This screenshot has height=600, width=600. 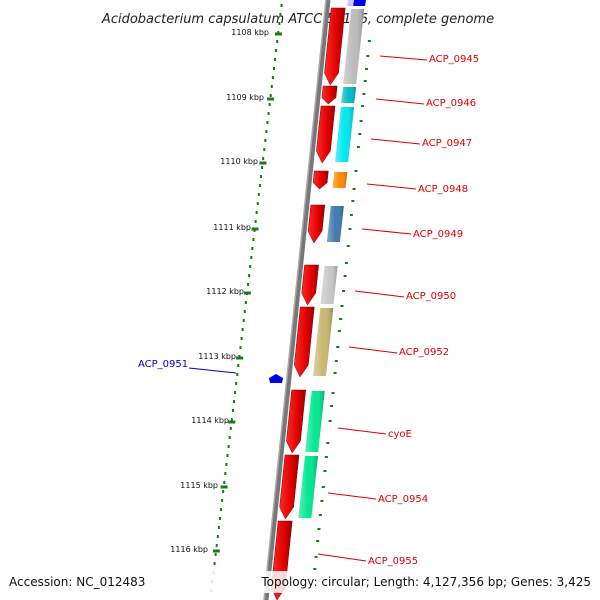 I want to click on ruler-label-1116: 1116 kbp, so click(x=189, y=549).